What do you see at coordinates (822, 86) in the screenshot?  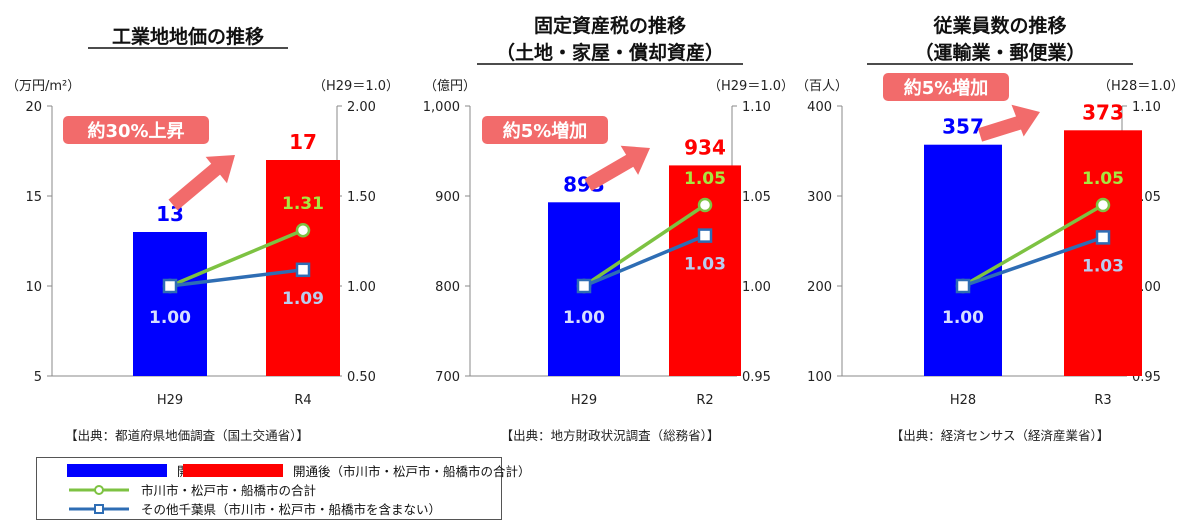 I see `chart3-left-unit: （百人）` at bounding box center [822, 86].